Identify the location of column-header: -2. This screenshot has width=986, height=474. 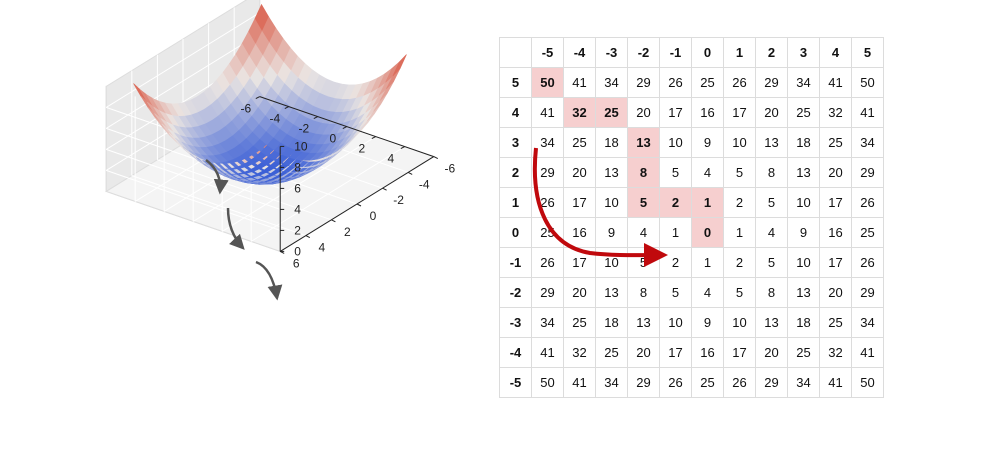
(643, 52).